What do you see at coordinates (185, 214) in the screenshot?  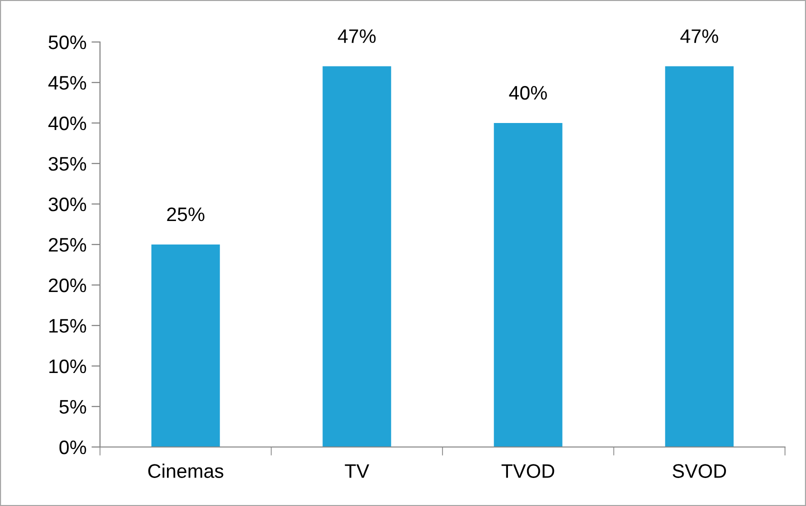 I see `data-label: 25%` at bounding box center [185, 214].